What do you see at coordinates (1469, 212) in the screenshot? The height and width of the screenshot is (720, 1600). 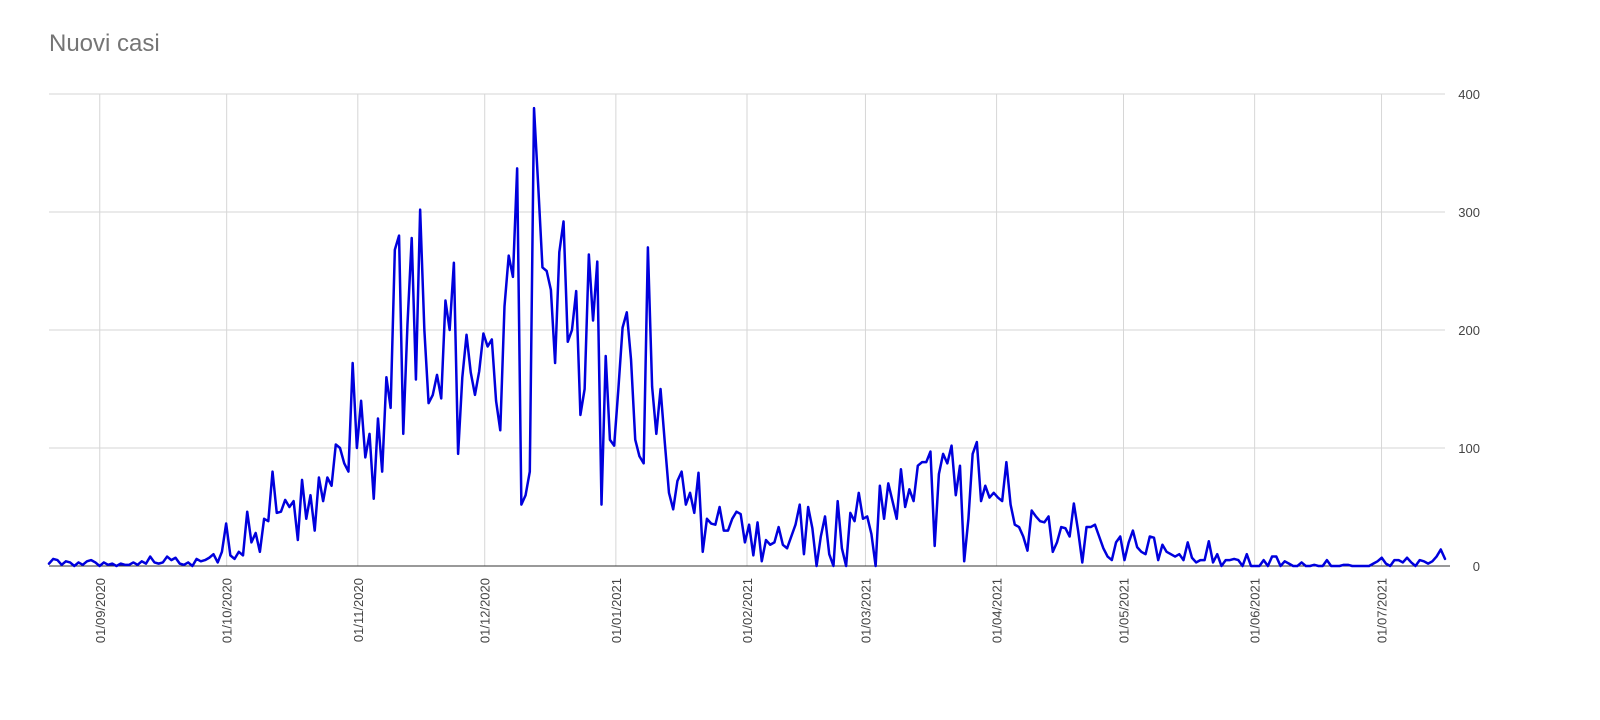 I see `y-tick-label: 300` at bounding box center [1469, 212].